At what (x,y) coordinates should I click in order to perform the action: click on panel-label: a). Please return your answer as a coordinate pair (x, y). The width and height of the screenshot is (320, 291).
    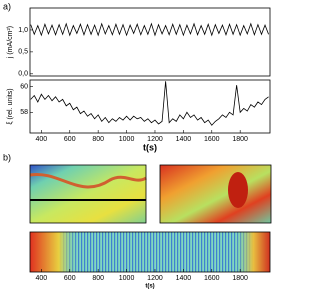
    Looking at the image, I should click on (7, 6).